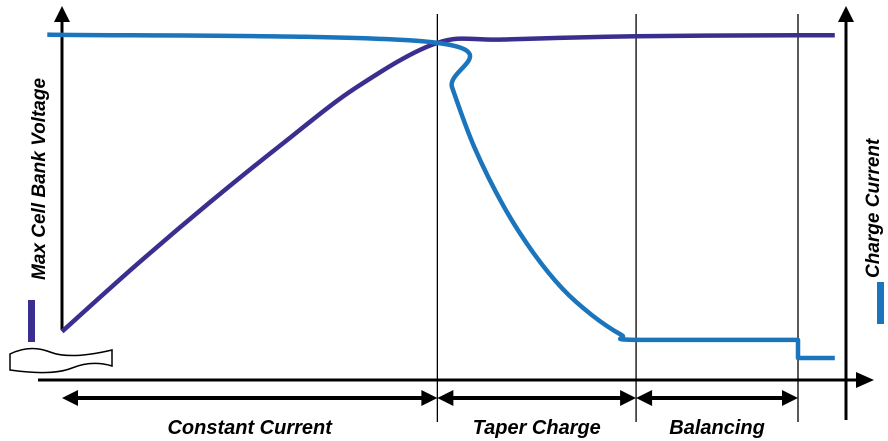 This screenshot has width=888, height=441. What do you see at coordinates (880, 303) in the screenshot?
I see `legend-current-swatch` at bounding box center [880, 303].